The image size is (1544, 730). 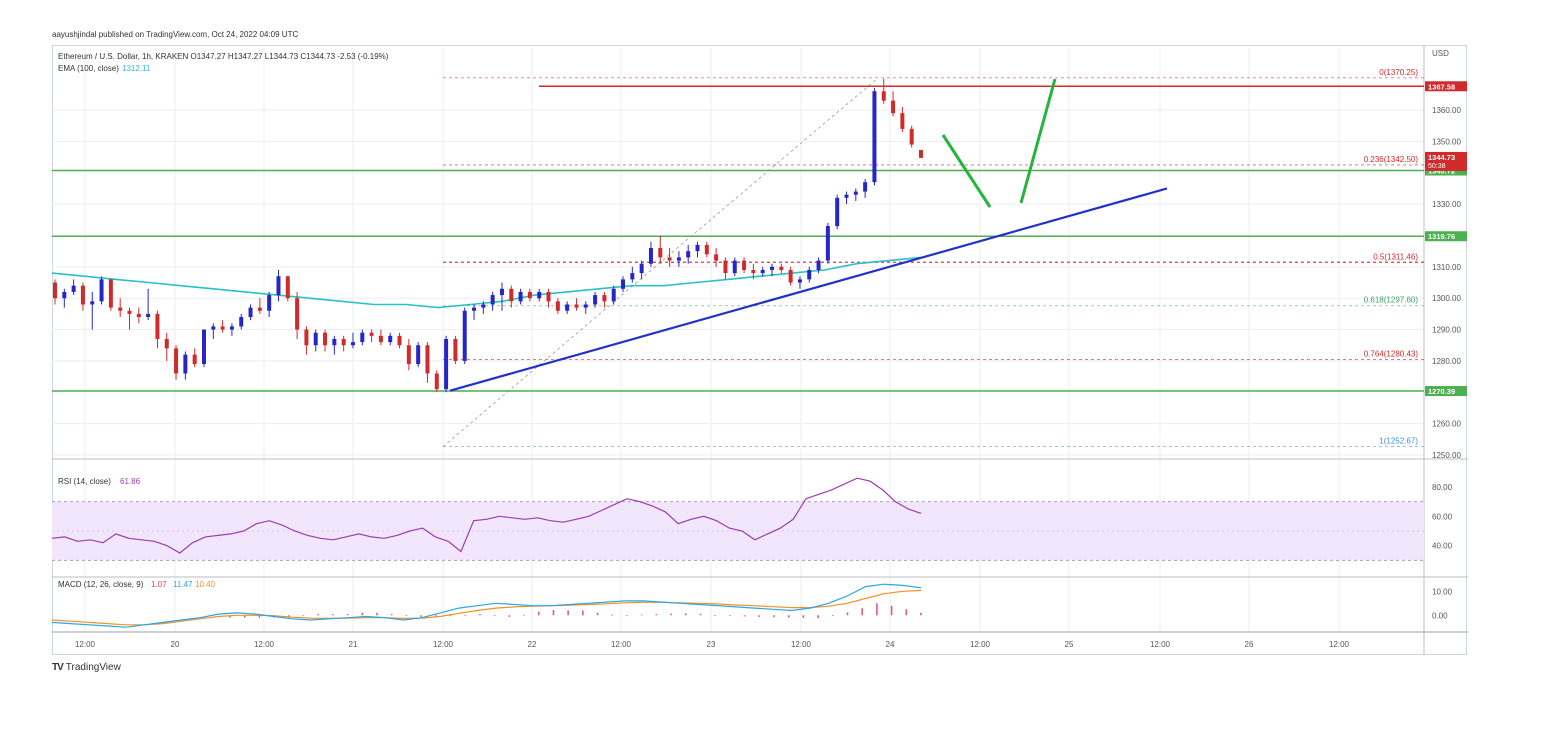 What do you see at coordinates (58, 667) in the screenshot?
I see `tradingview-logo-mark: TV` at bounding box center [58, 667].